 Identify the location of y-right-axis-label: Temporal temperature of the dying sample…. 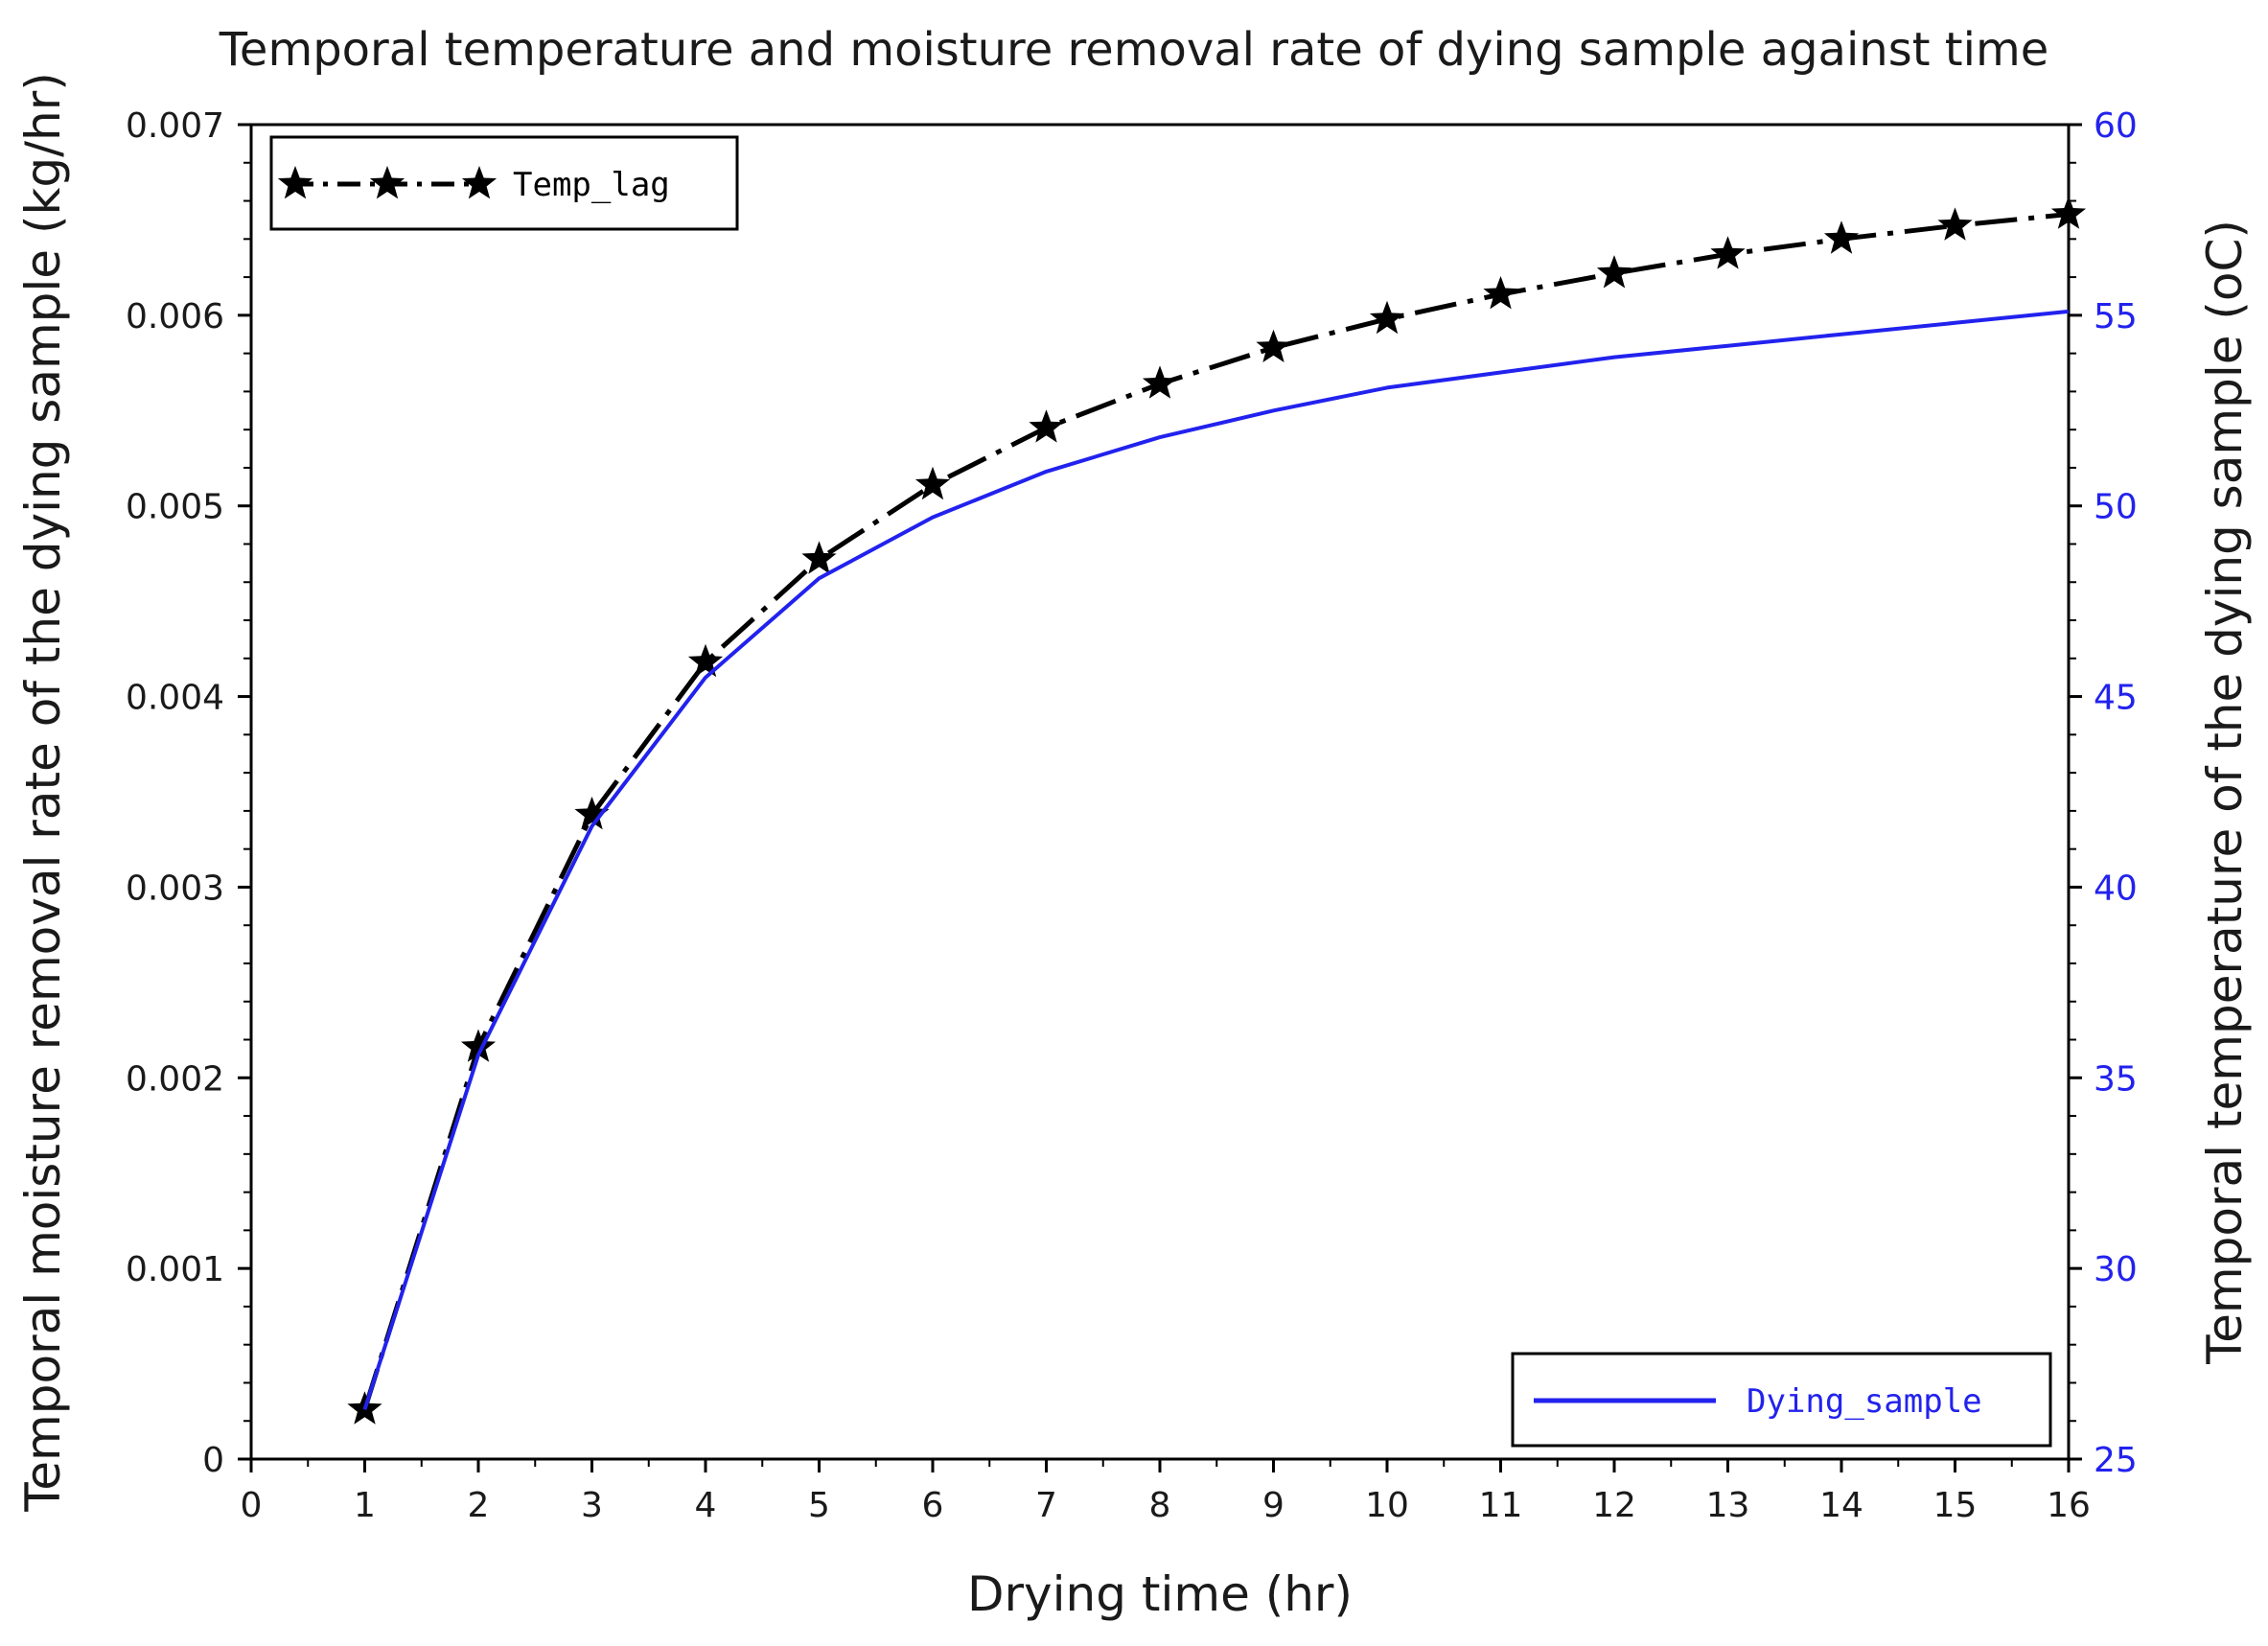
(2225, 792).